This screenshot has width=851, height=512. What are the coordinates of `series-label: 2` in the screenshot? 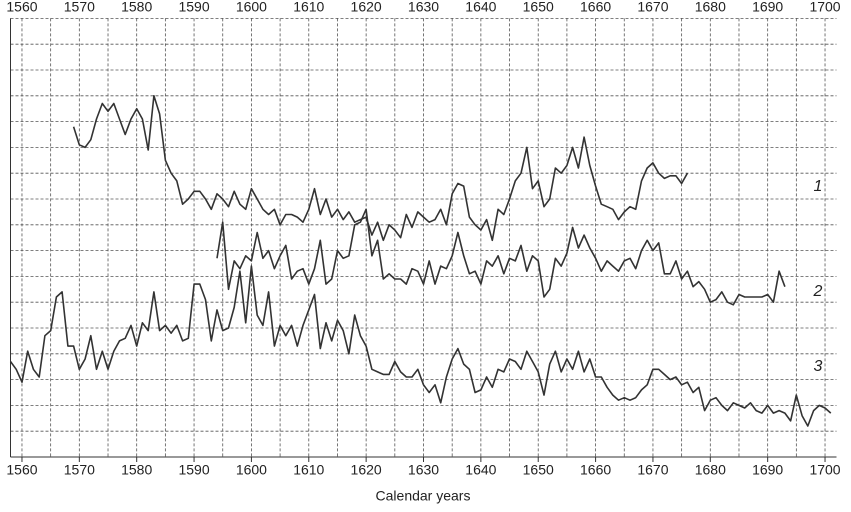 It's located at (818, 291).